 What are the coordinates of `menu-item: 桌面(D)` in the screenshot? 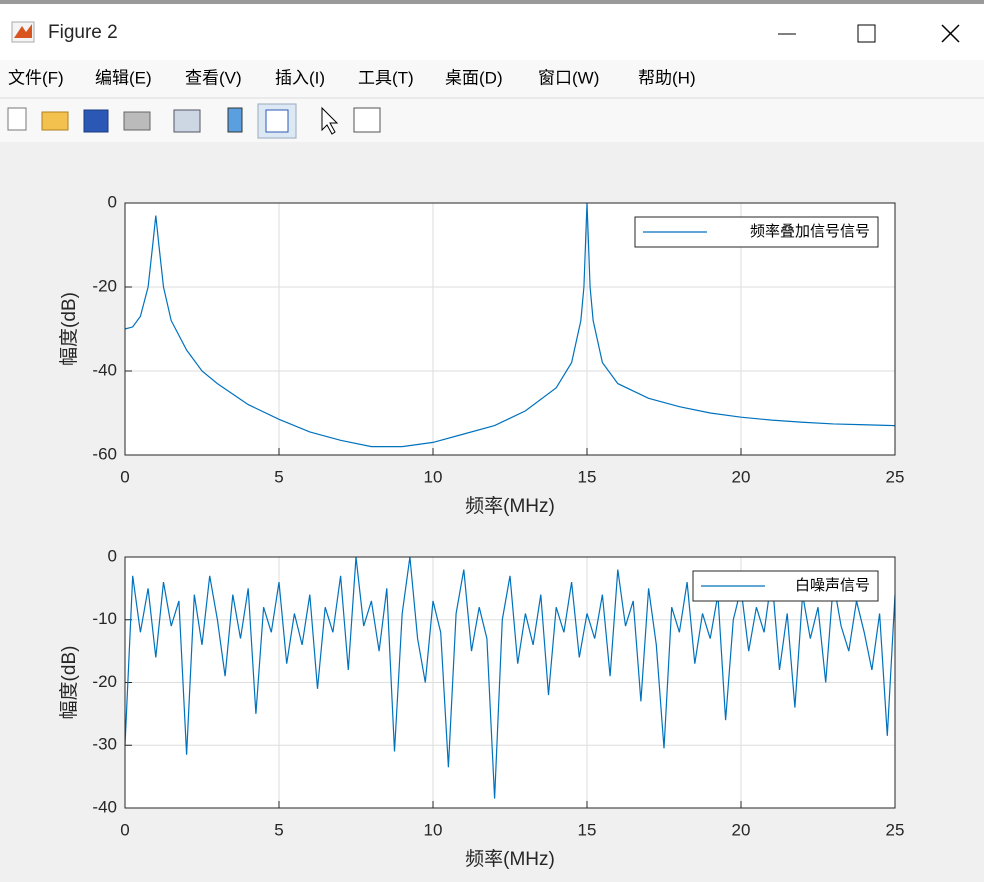 It's located at (474, 77).